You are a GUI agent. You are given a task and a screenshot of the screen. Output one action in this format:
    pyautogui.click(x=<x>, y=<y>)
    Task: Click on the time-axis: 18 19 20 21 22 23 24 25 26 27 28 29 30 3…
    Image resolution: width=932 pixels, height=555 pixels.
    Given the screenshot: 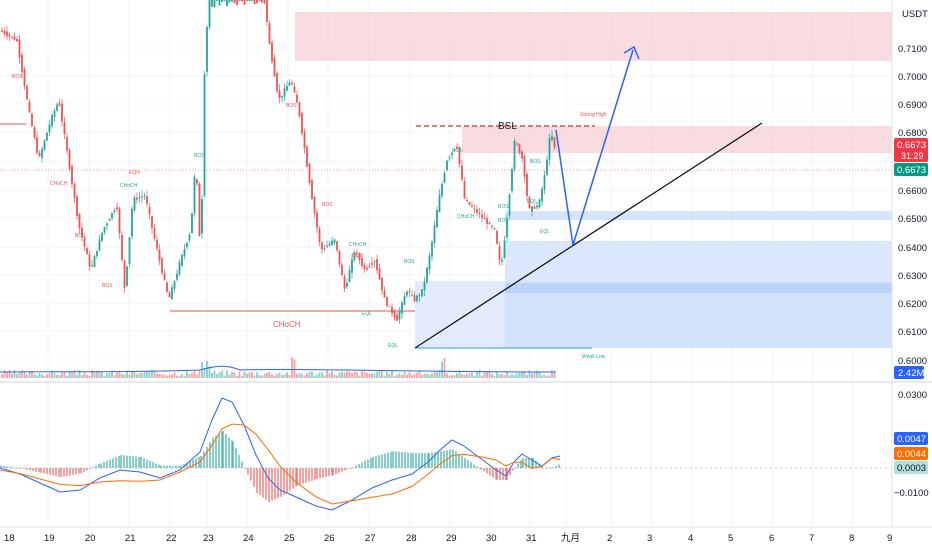 What is the action you would take?
    pyautogui.click(x=466, y=535)
    